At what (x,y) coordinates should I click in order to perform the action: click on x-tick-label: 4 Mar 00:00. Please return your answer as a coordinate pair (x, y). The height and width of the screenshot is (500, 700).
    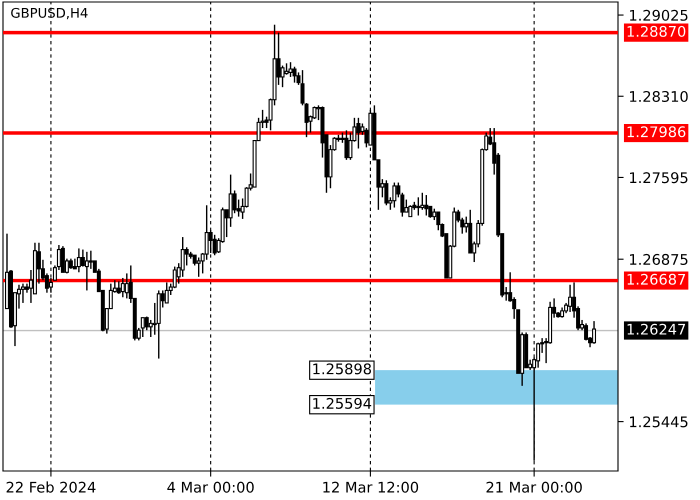
    Looking at the image, I should click on (210, 487).